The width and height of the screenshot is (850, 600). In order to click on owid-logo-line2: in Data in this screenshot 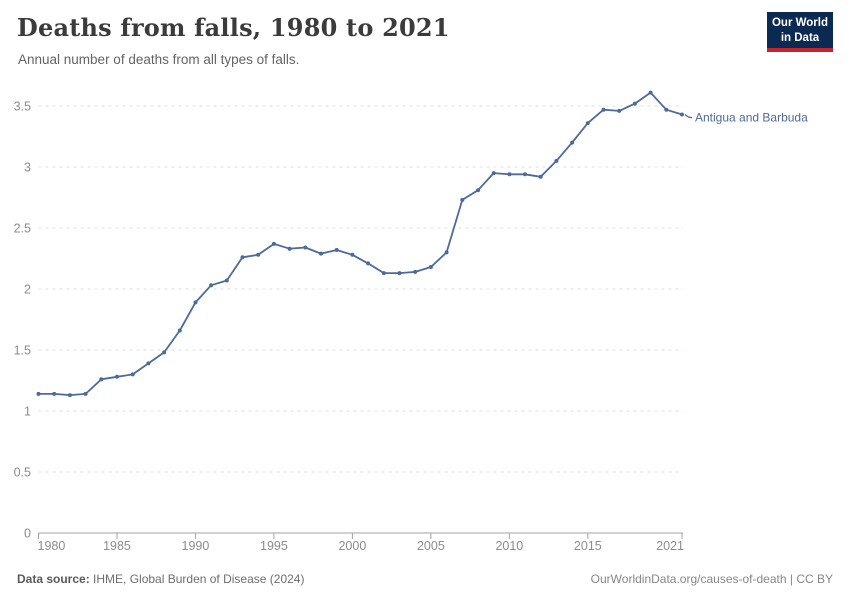, I will do `click(800, 37)`.